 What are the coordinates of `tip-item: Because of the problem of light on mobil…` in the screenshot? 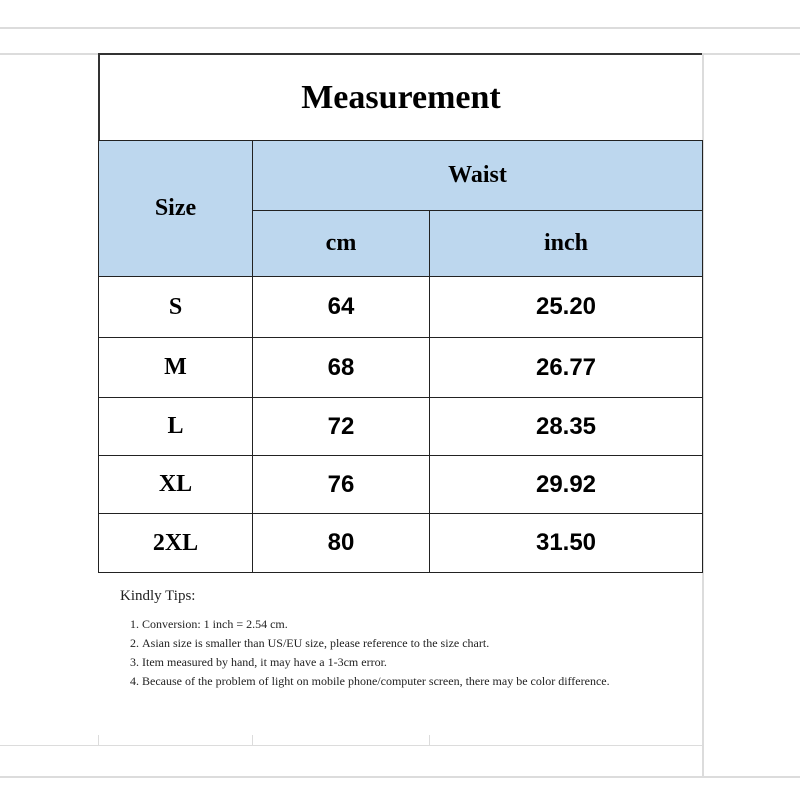 It's located at (392, 681).